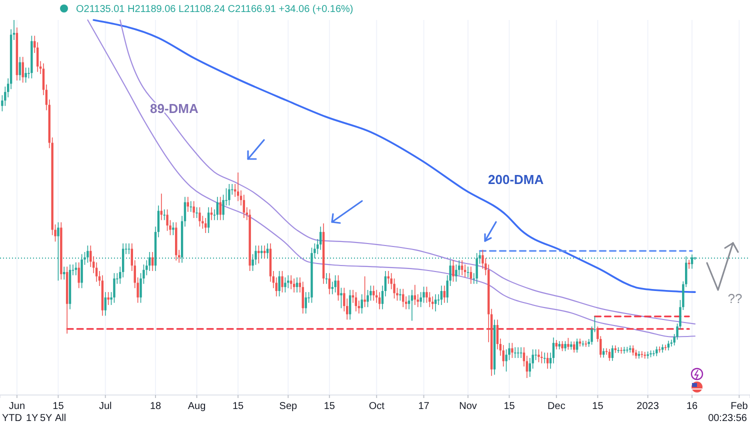  Describe the element at coordinates (728, 418) in the screenshot. I see `text: 00:23:56` at that location.